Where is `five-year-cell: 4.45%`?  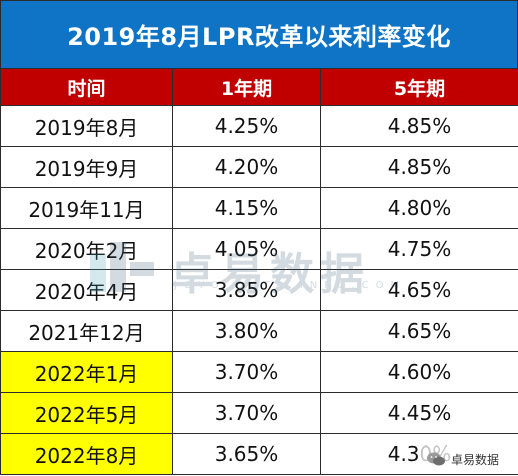
five-year-cell: 4.45% is located at coordinates (419, 413).